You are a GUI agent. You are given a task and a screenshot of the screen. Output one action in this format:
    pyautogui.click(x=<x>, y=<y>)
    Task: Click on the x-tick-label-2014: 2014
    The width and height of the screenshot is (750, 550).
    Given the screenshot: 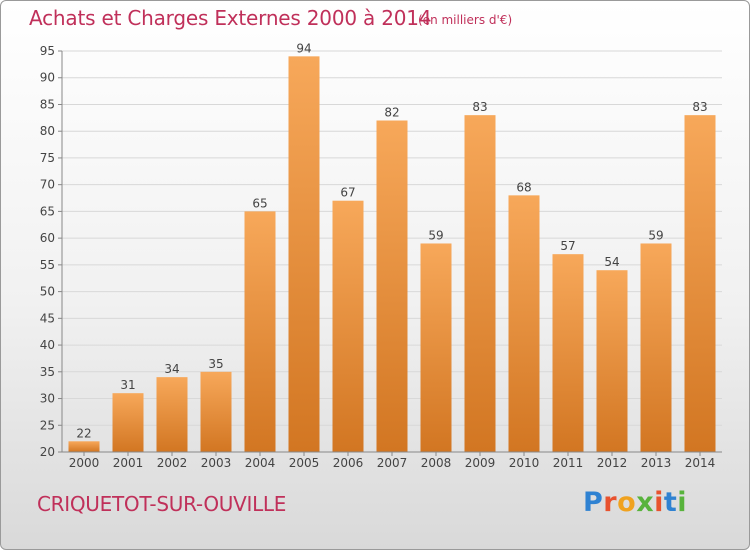 What is the action you would take?
    pyautogui.click(x=700, y=463)
    